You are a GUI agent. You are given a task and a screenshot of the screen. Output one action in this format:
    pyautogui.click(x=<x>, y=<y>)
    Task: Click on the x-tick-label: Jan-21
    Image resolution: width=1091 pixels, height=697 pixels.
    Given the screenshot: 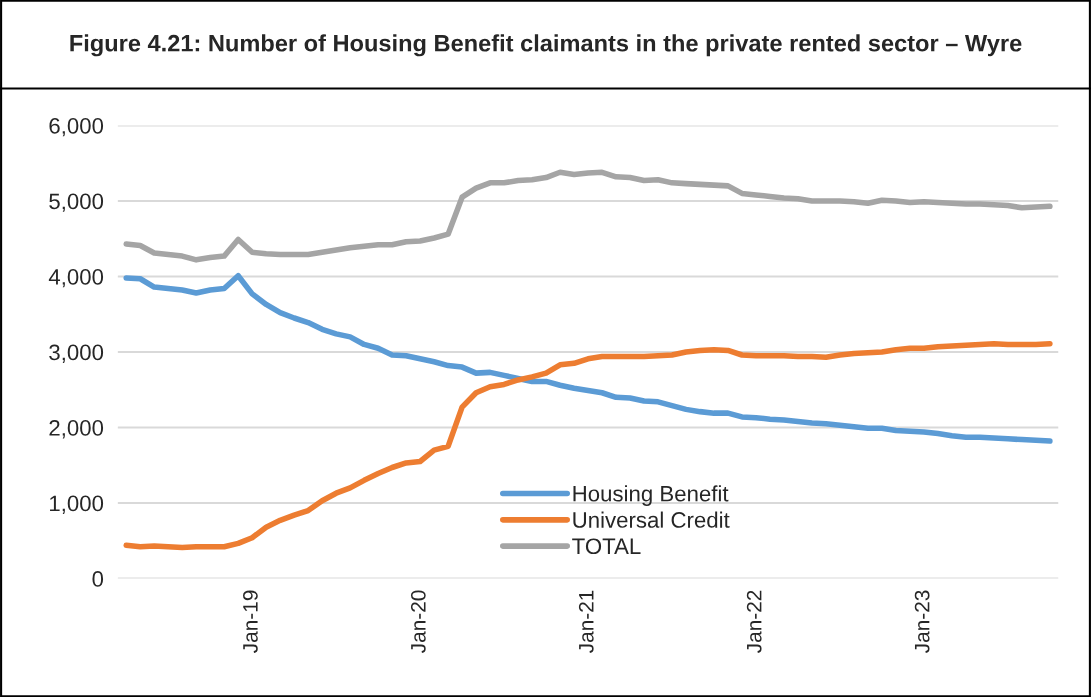 What is the action you would take?
    pyautogui.click(x=586, y=621)
    